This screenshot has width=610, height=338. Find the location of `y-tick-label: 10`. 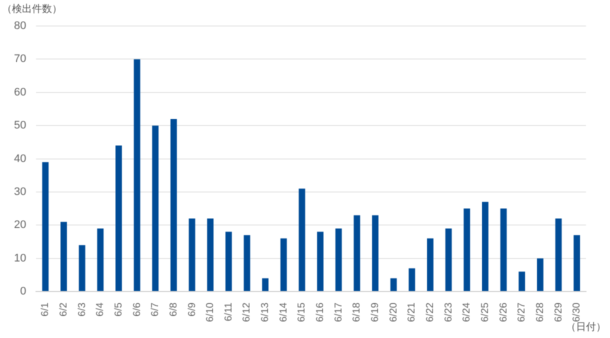

y-tick-label: 10 is located at coordinates (20, 258).